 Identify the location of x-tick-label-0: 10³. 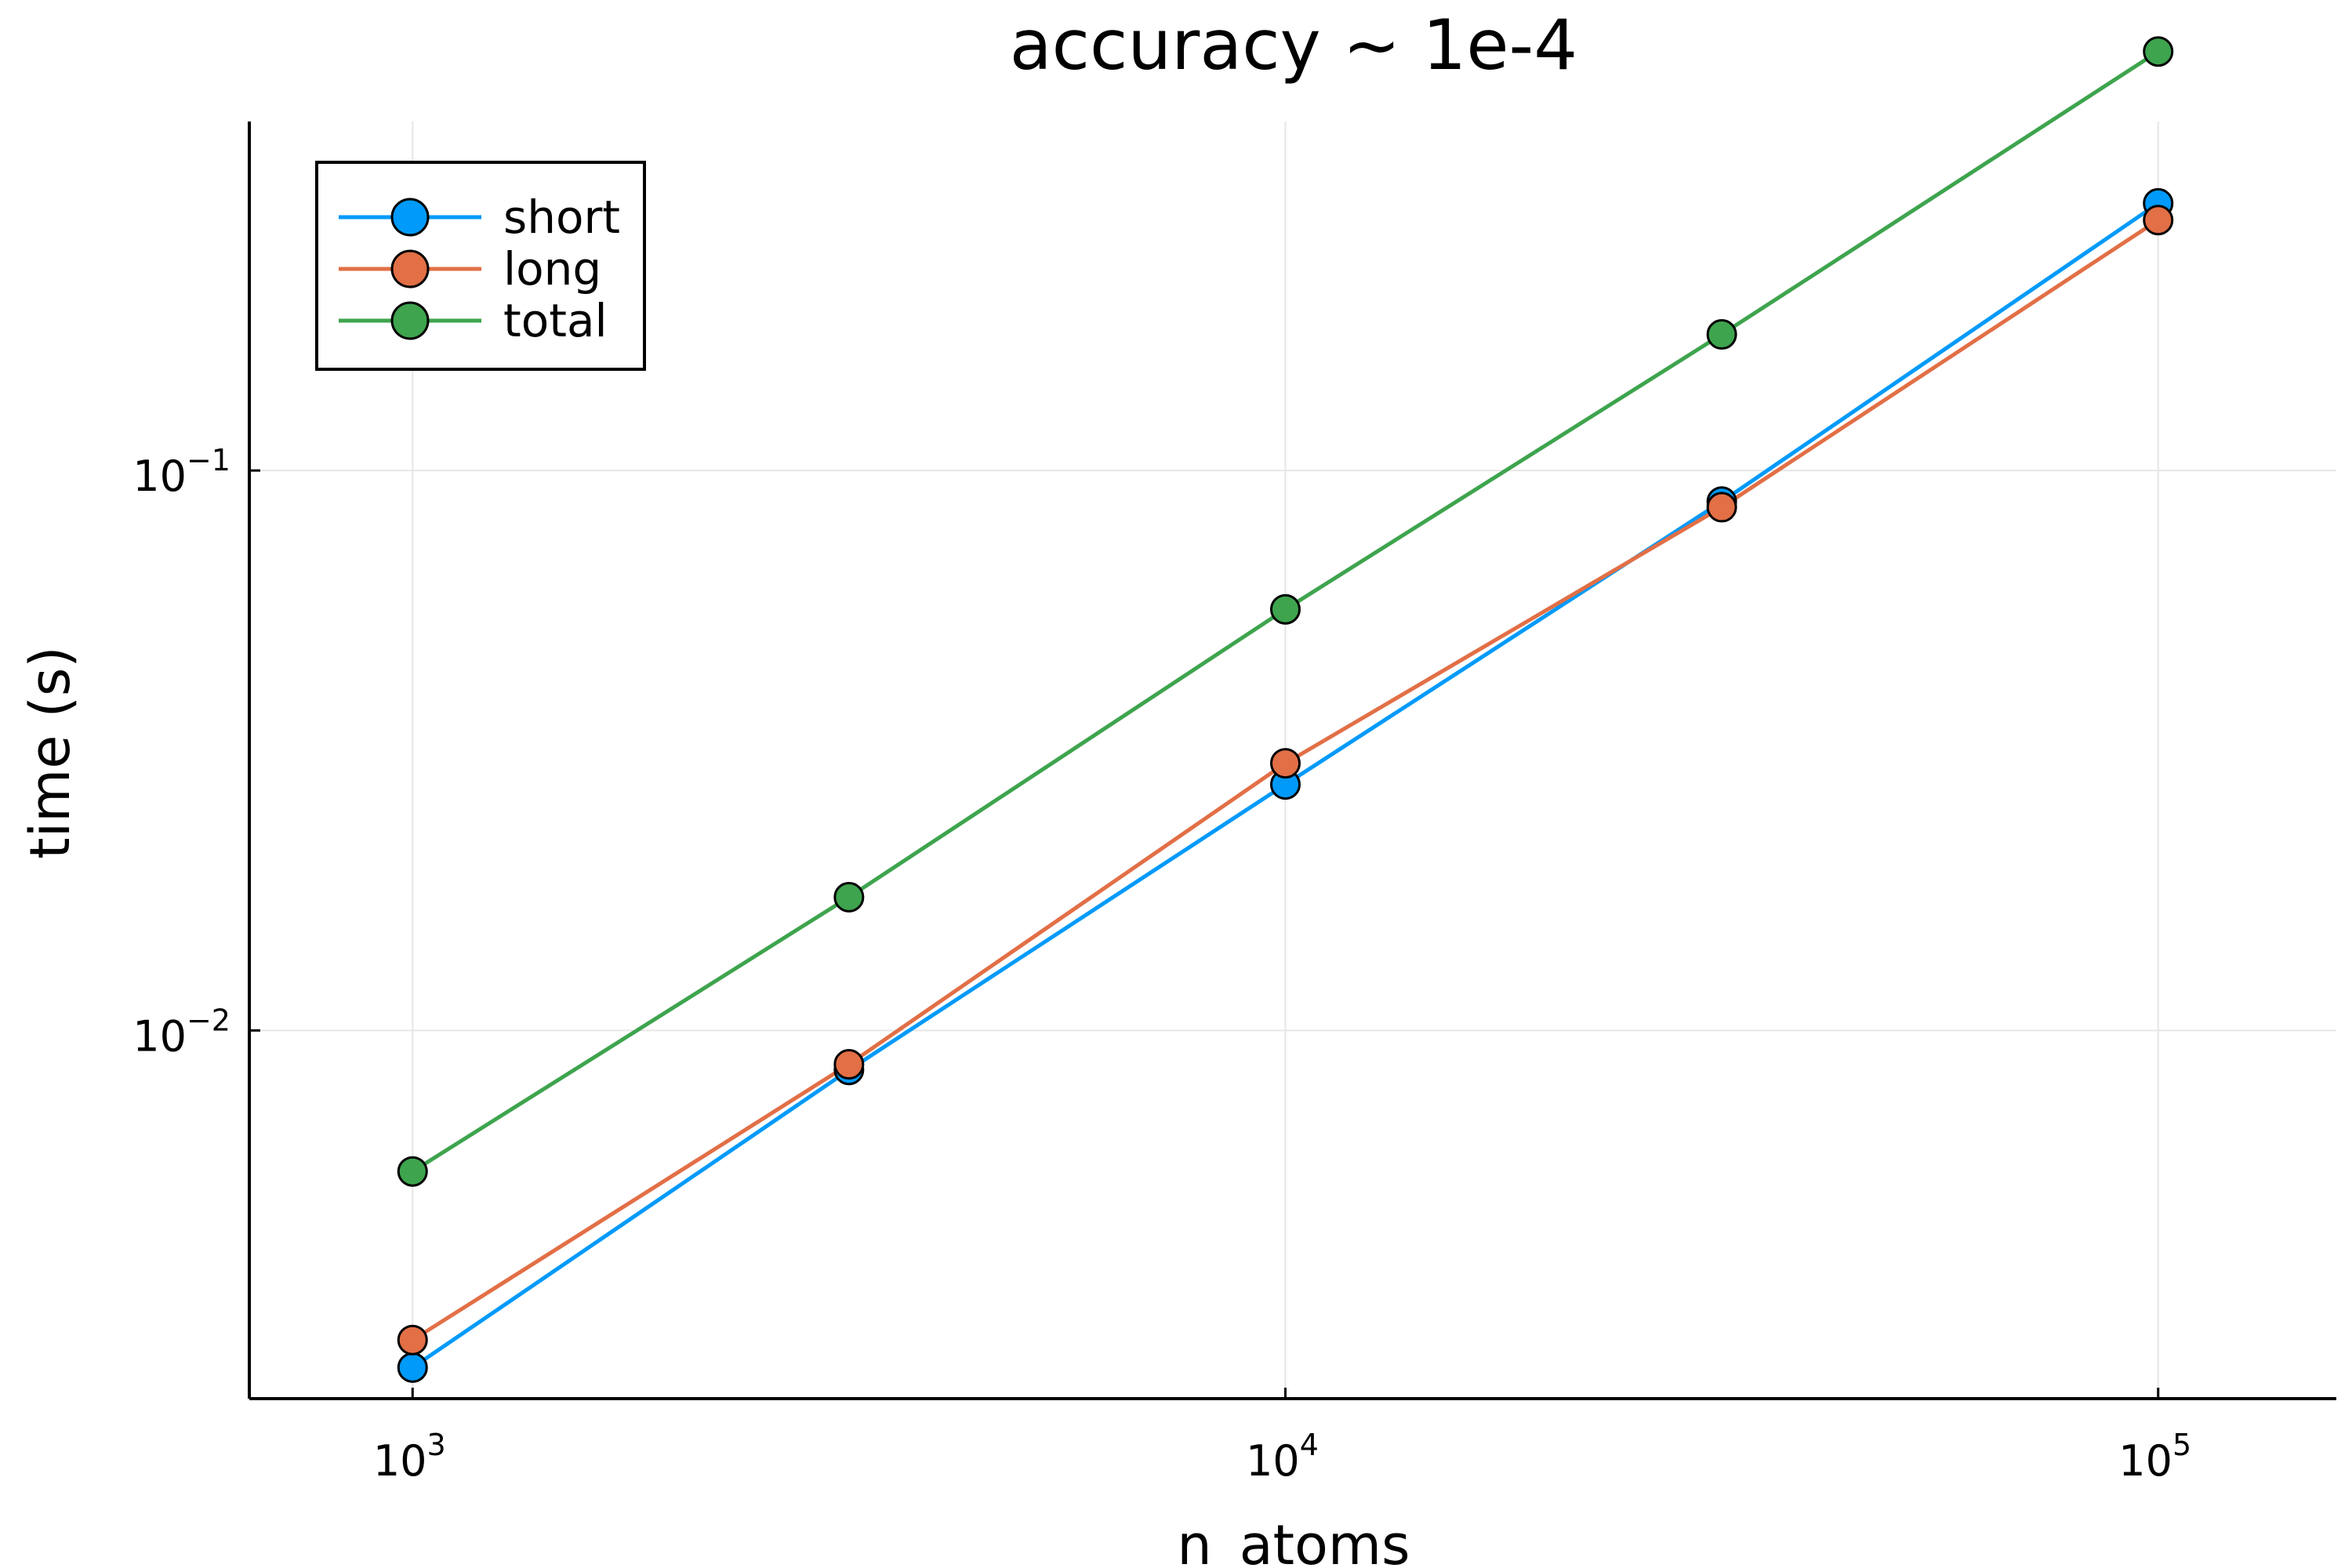
(409, 1457).